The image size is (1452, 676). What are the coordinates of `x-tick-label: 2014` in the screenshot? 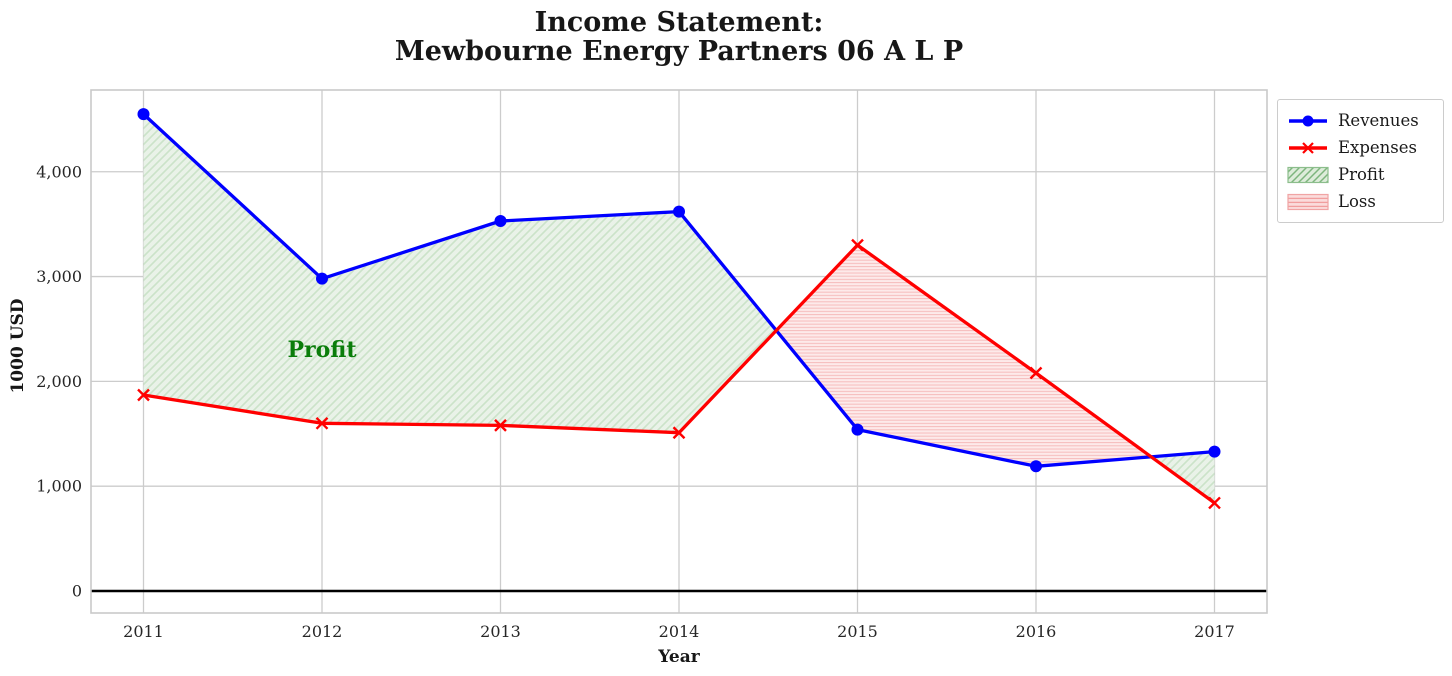 It's located at (679, 631).